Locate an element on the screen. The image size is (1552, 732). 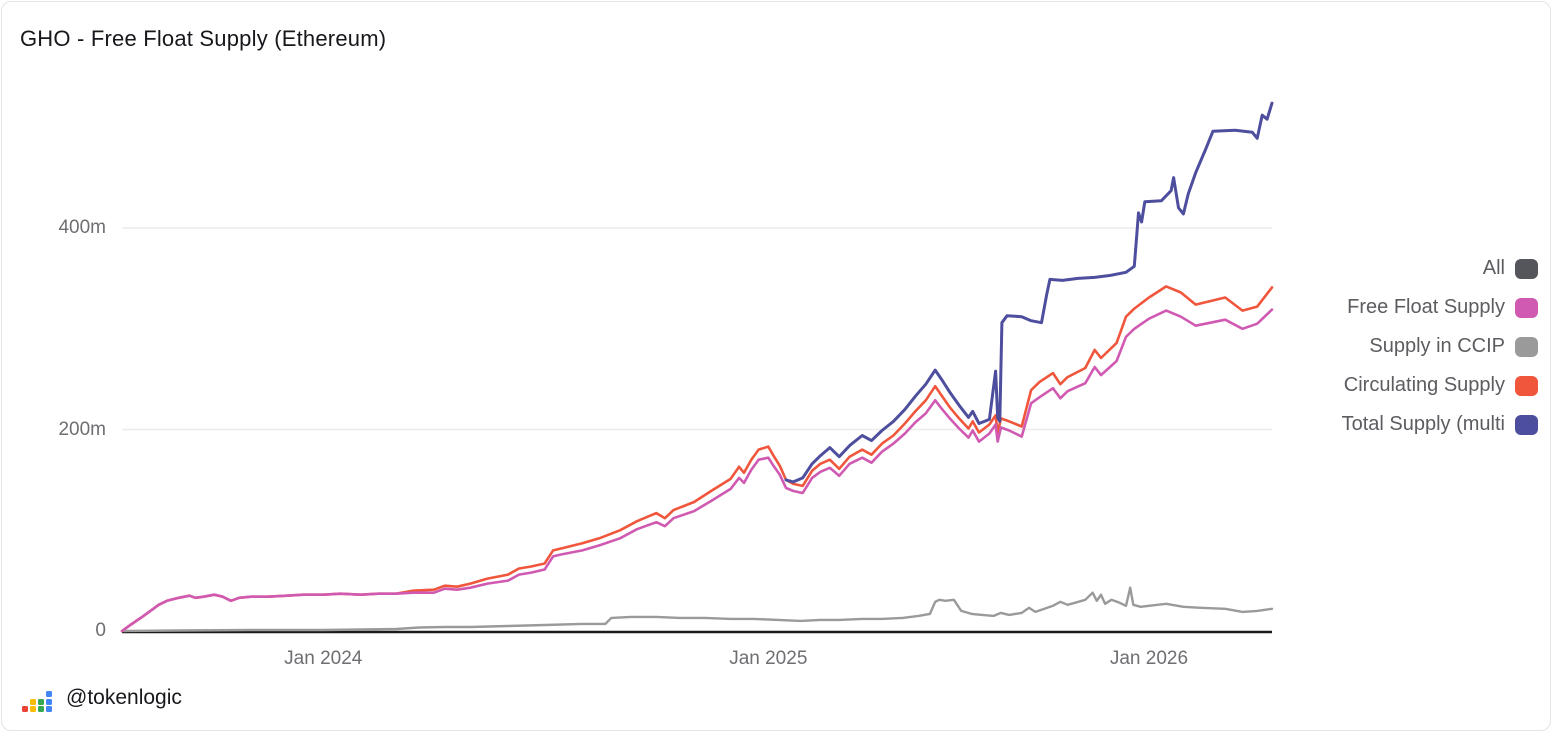
legend-item-label: All is located at coordinates (1493, 268).